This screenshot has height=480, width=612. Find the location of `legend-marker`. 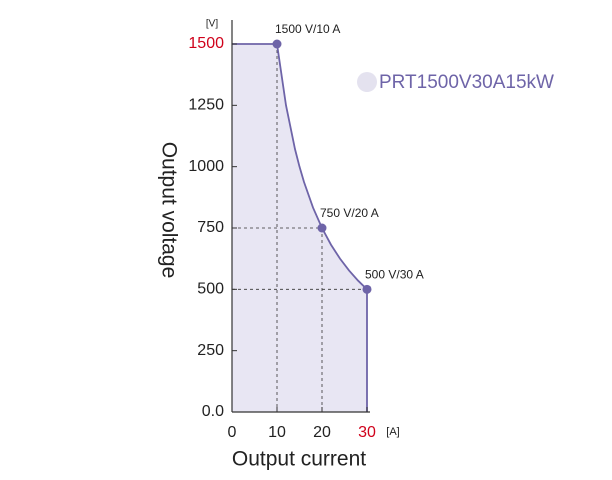

legend-marker is located at coordinates (367, 82).